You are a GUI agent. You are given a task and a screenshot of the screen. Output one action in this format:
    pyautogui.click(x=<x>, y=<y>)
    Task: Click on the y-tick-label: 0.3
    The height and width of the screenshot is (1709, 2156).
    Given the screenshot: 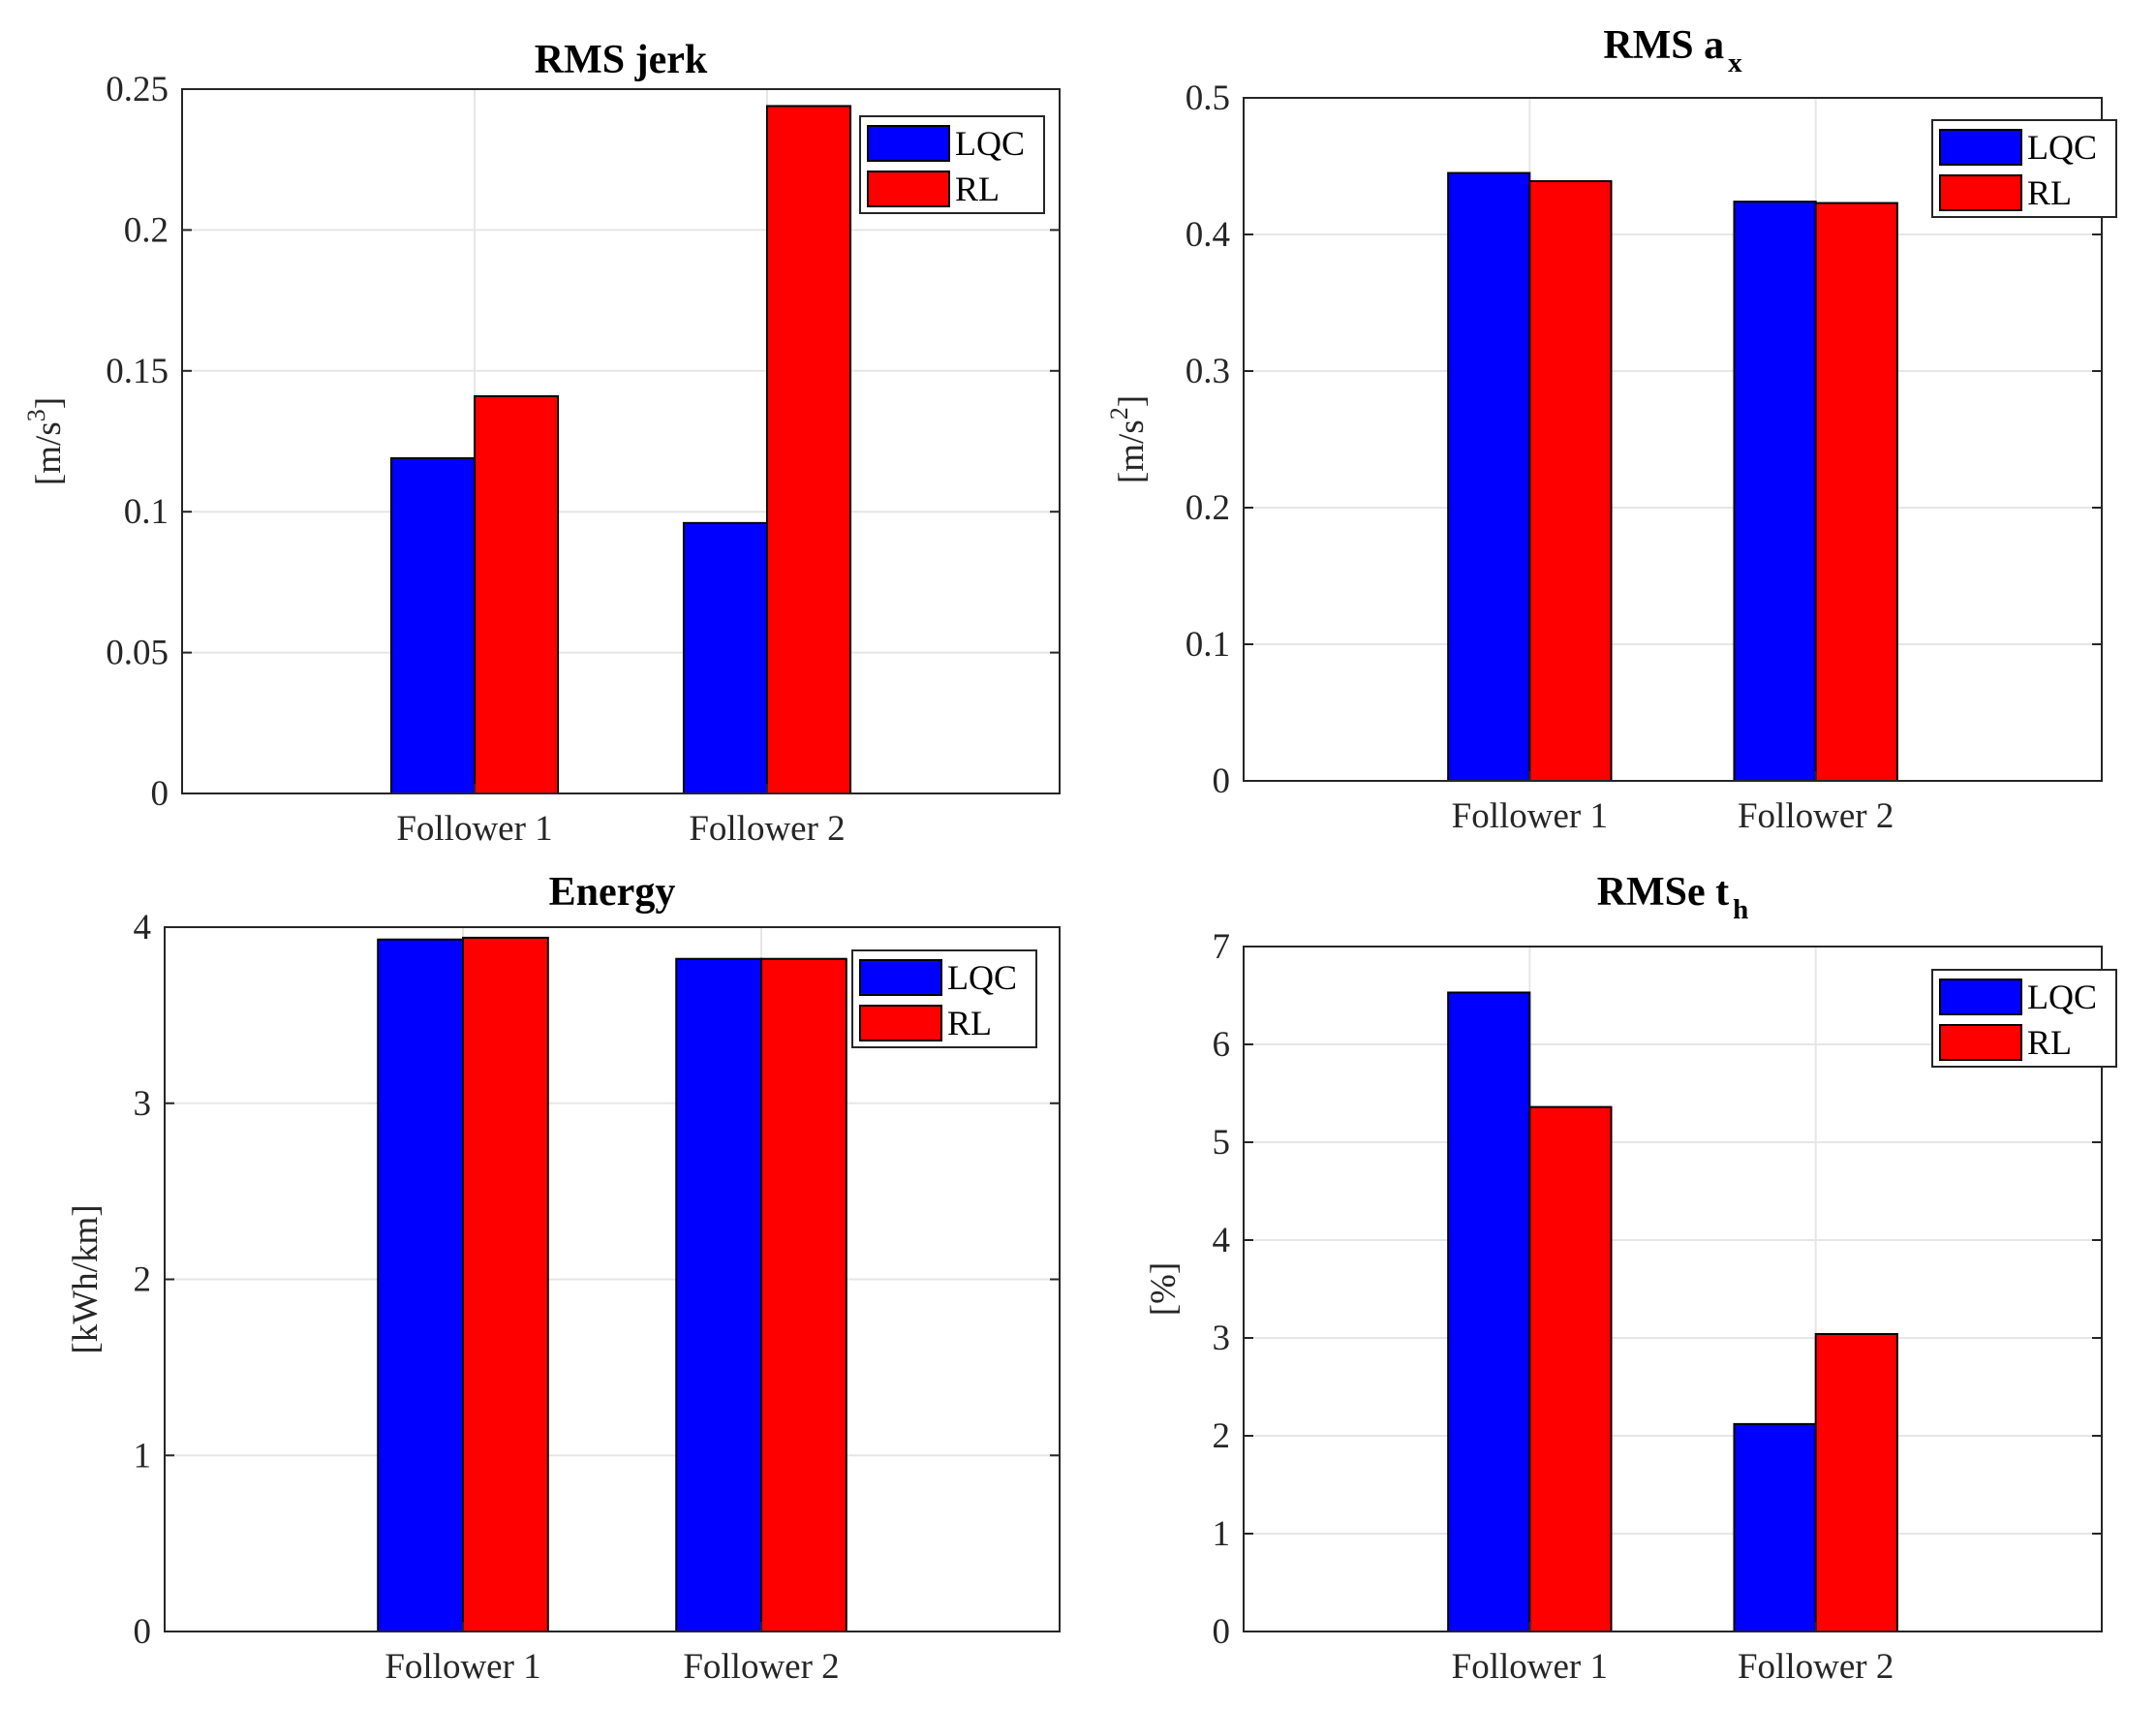 What is the action you would take?
    pyautogui.click(x=1208, y=371)
    